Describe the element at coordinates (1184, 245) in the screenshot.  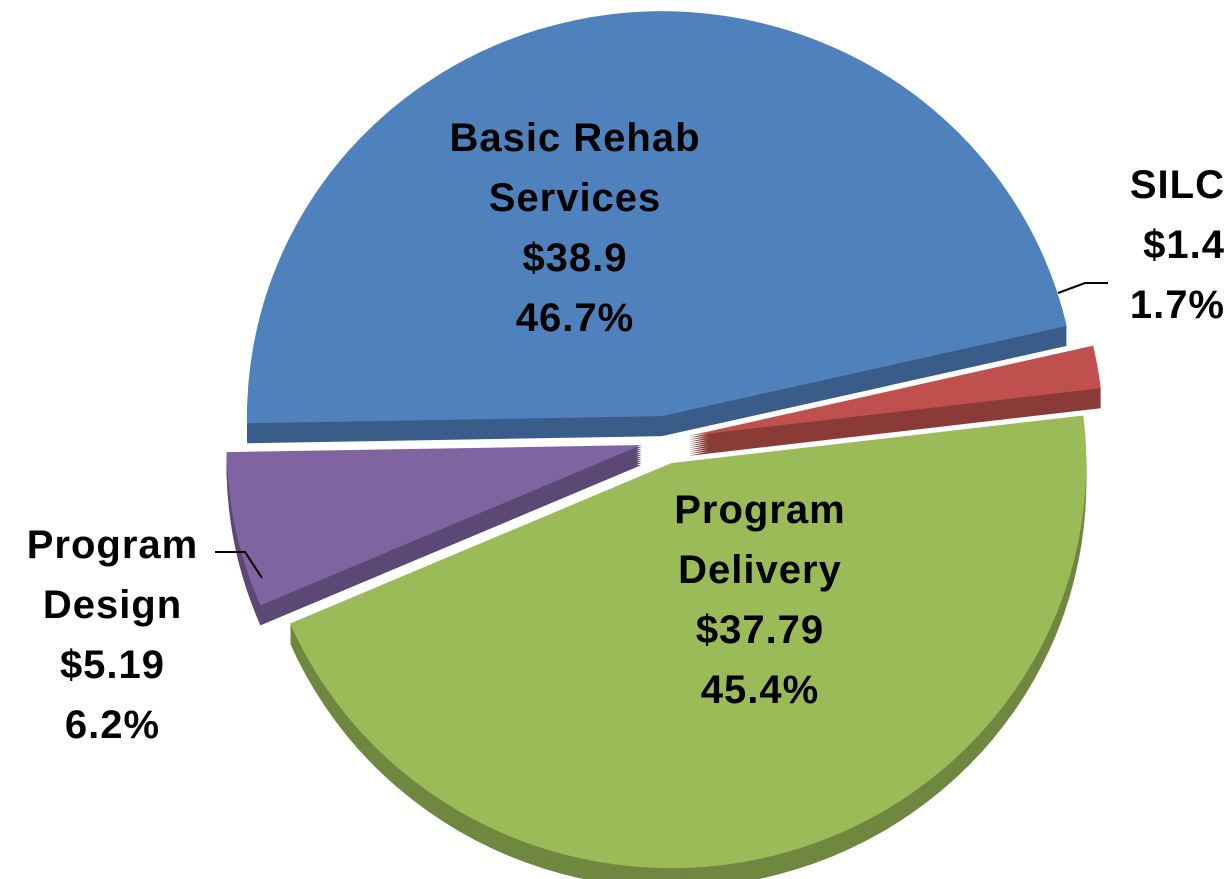
I see `amount-label: $1.4` at that location.